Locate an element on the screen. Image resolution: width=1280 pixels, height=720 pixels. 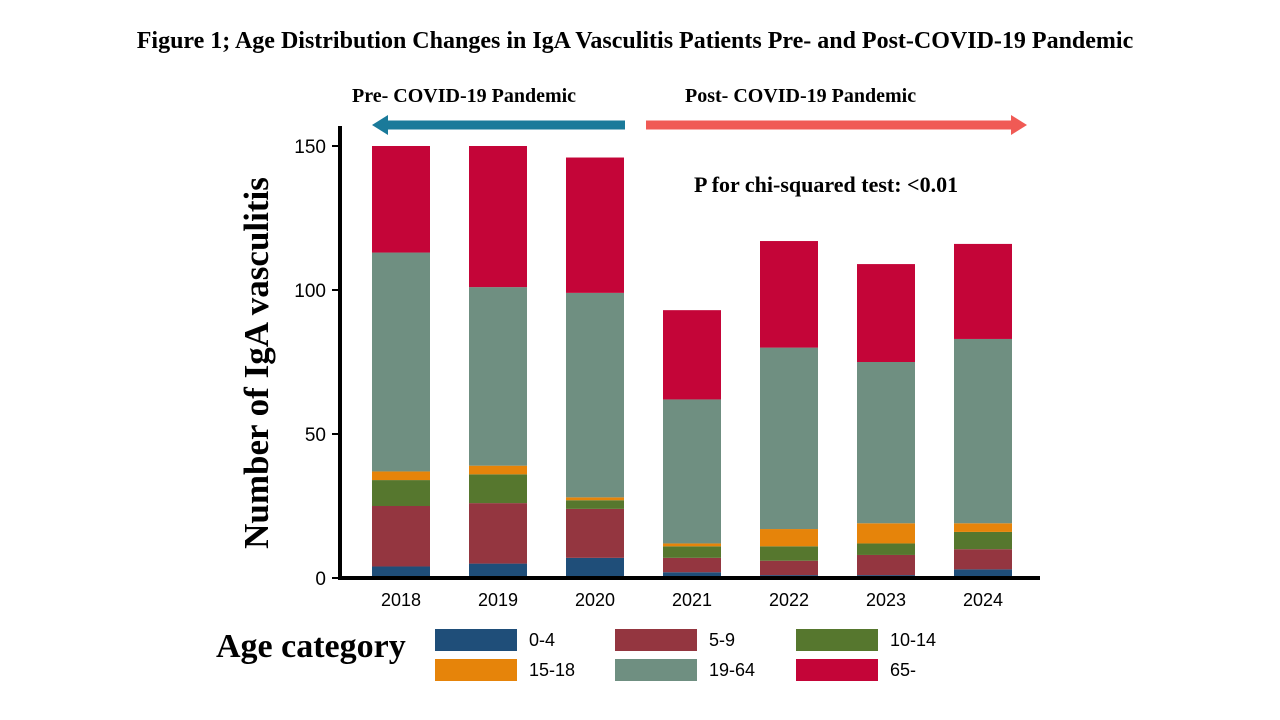
legend-item-5-9: 5-9 is located at coordinates (675, 640).